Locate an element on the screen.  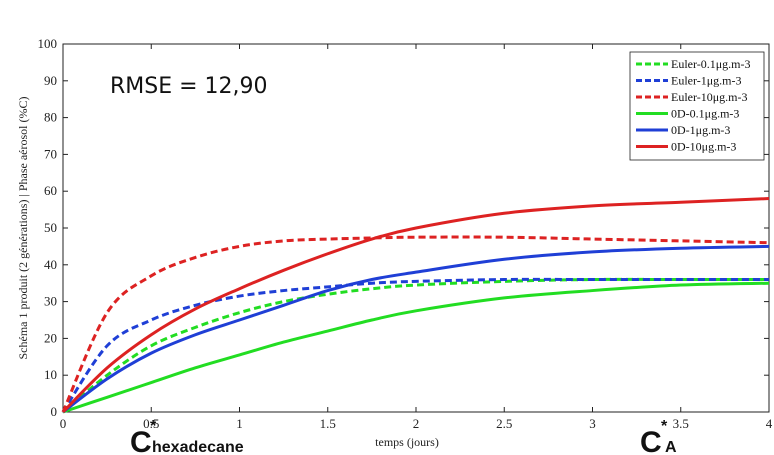
overlay-label-hexadecane: C * hexadecane is located at coordinates (187, 436).